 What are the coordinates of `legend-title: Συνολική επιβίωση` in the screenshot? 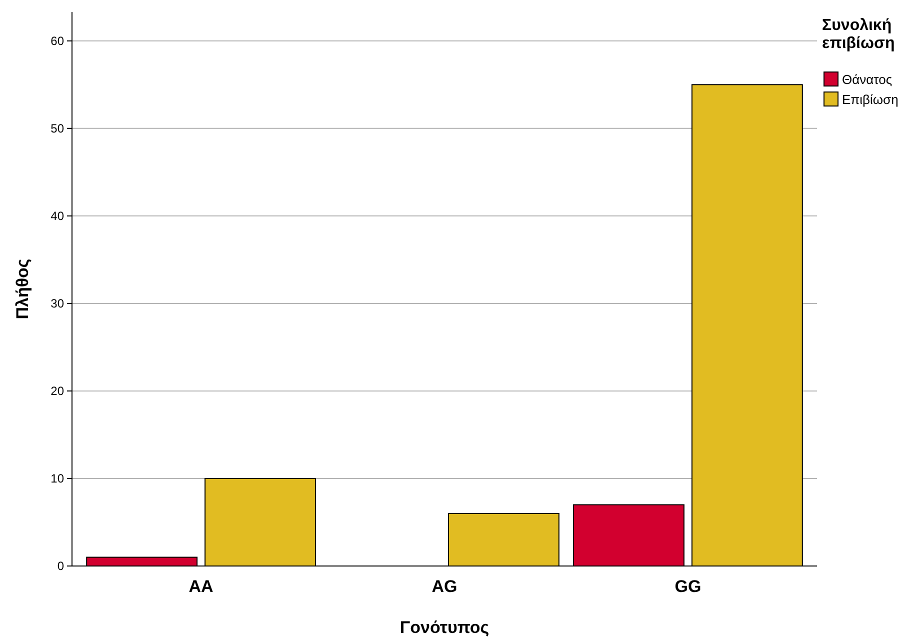 It's located at (858, 34).